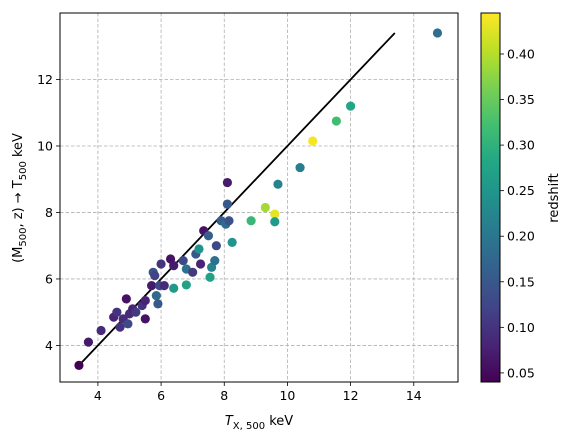 The width and height of the screenshot is (570, 440). I want to click on x-tick-label: 6, so click(161, 395).